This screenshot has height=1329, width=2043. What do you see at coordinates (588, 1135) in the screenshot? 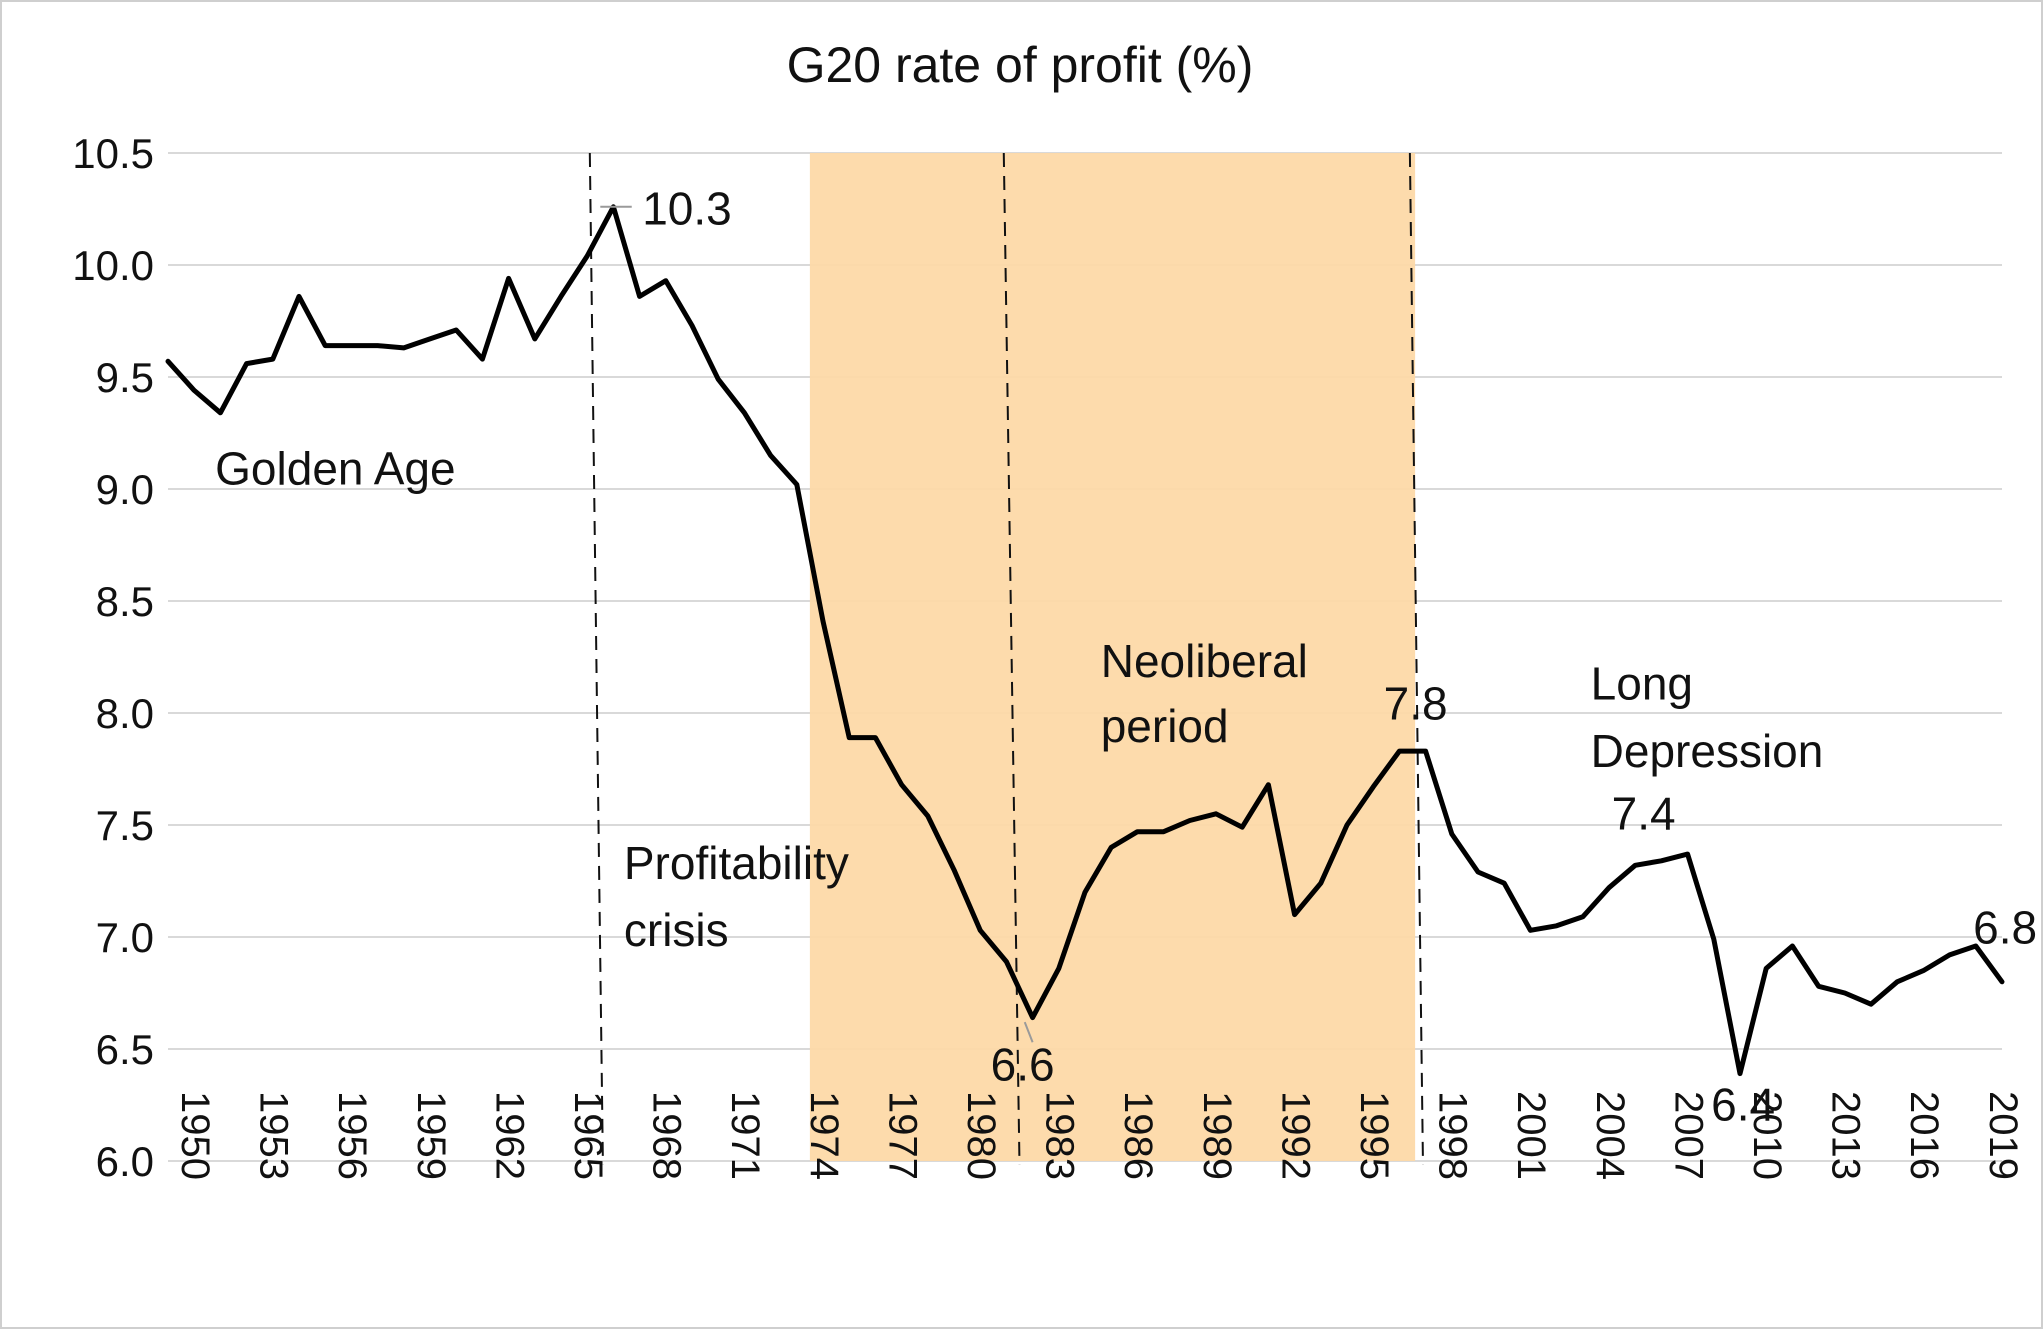
I see `x-tick-label: 1965` at bounding box center [588, 1135].